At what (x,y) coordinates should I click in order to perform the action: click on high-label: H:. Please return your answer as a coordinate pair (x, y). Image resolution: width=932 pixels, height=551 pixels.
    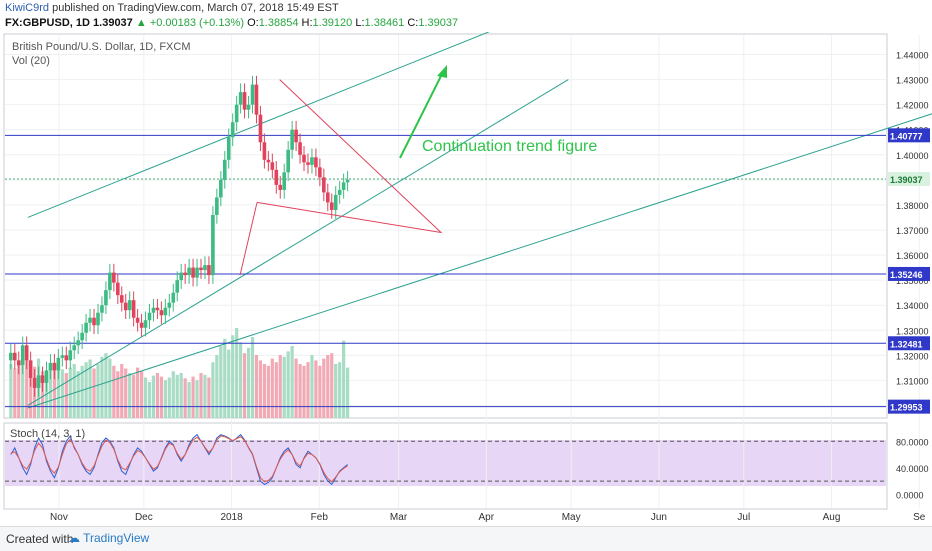
    Looking at the image, I should click on (307, 23).